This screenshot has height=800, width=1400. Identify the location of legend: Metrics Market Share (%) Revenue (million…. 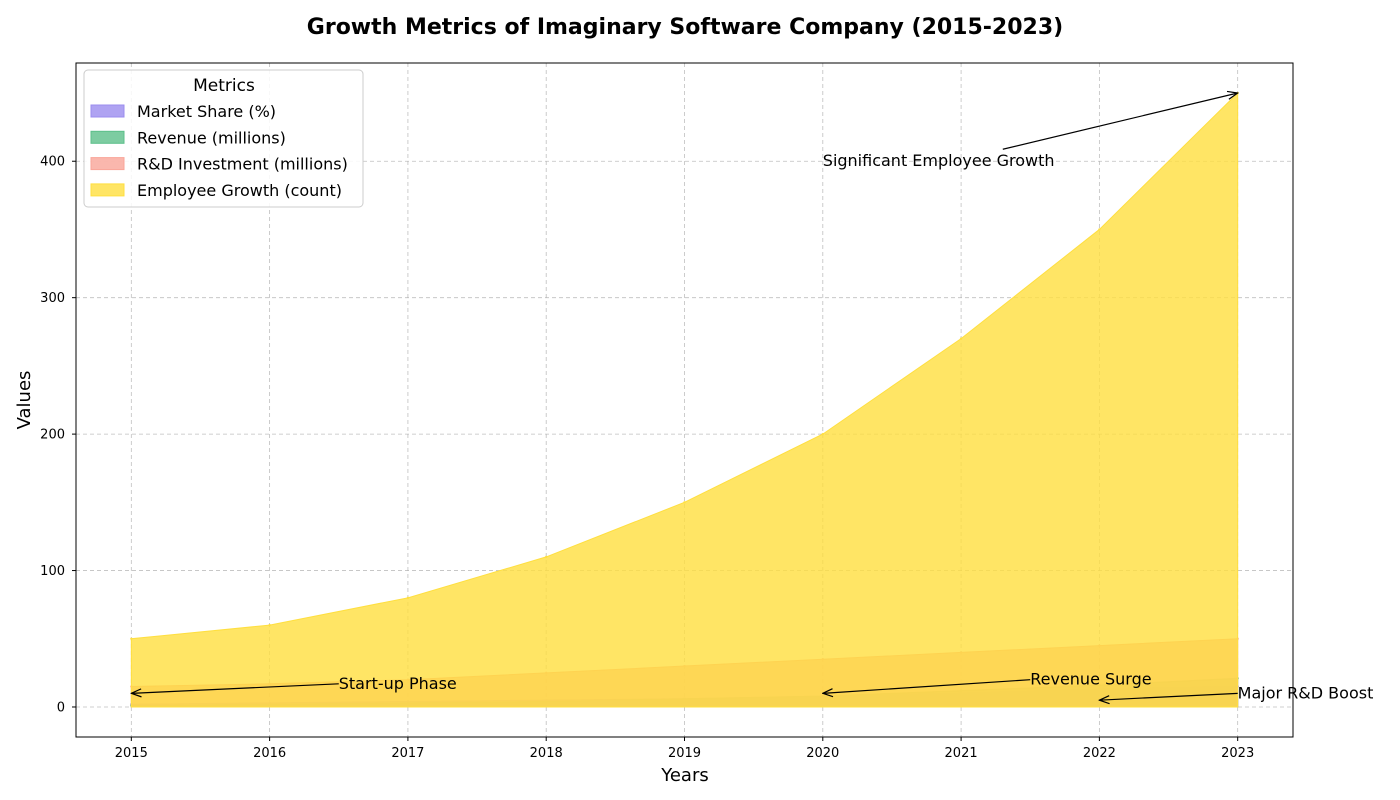
(223, 138).